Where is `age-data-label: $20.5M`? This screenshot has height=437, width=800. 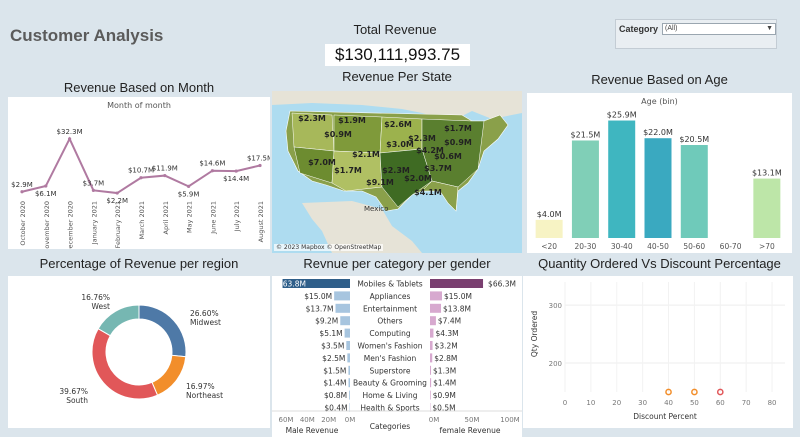
age-data-label: $20.5M is located at coordinates (694, 139).